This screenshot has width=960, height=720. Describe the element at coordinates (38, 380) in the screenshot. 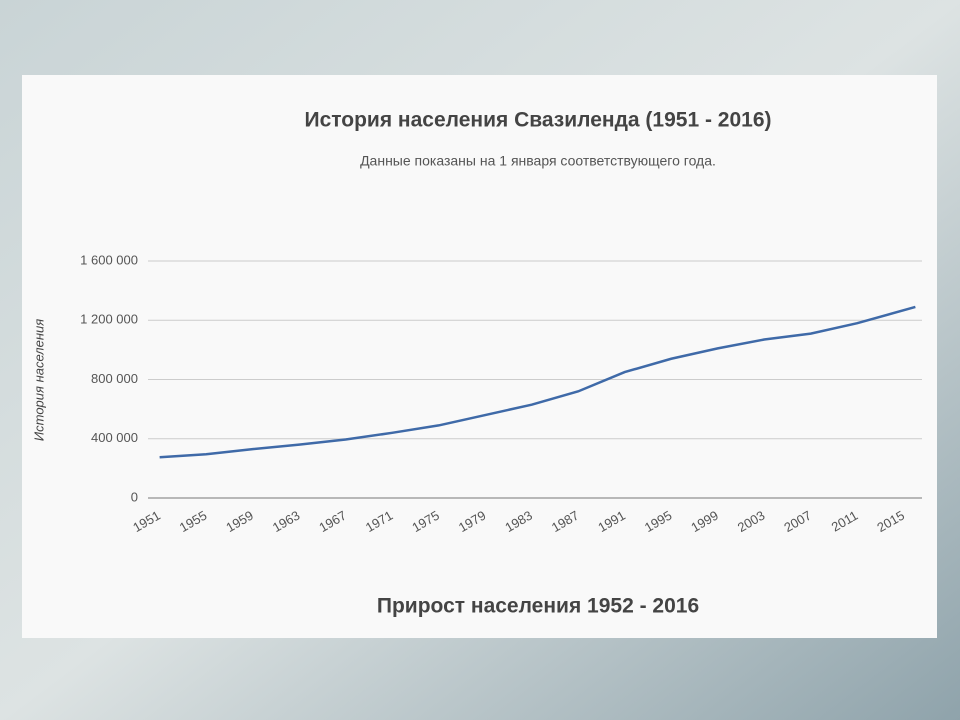

I see `y-axis-label: История населения` at that location.